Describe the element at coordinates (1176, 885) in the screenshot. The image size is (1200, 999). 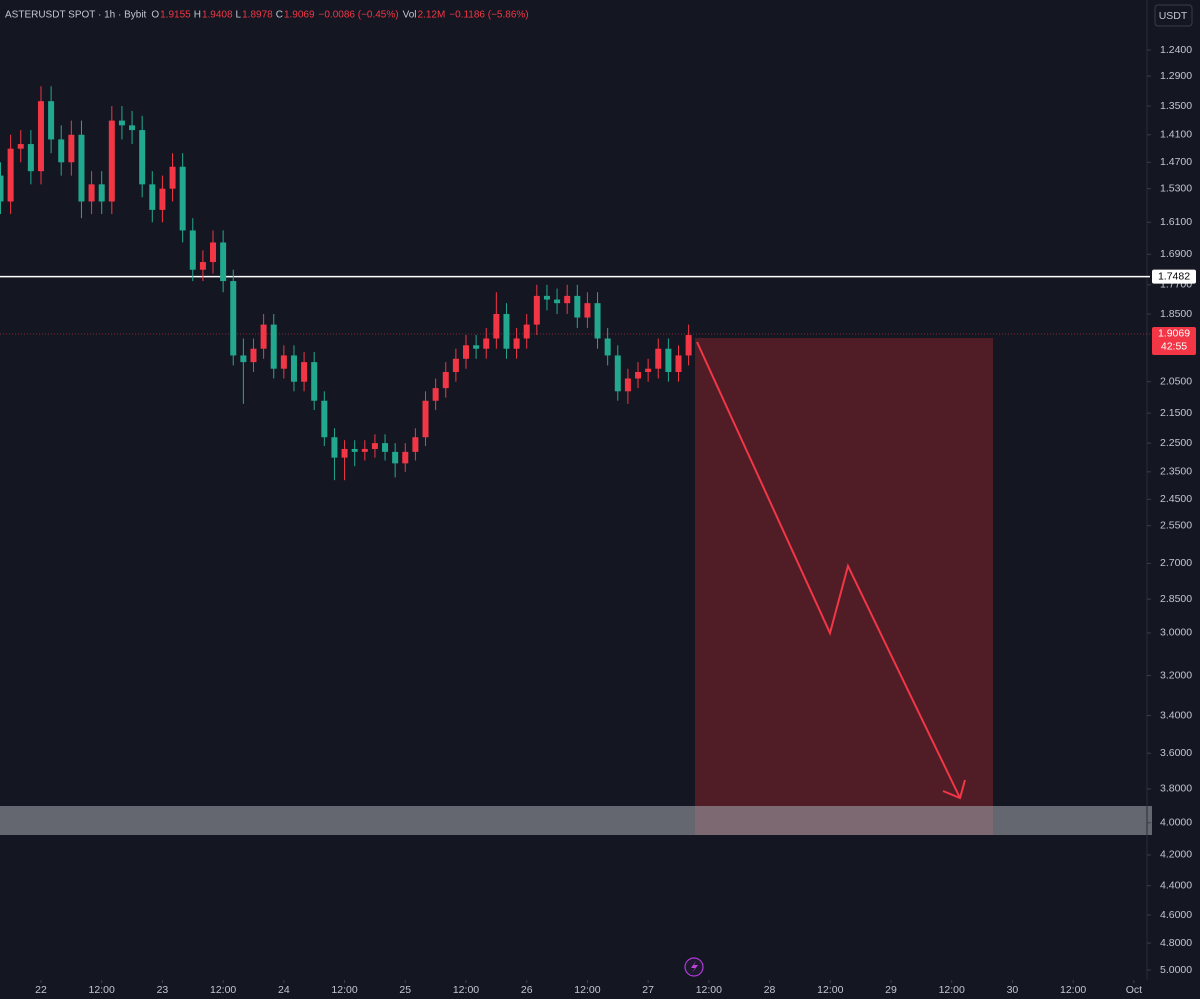
I see `y-tick-label: 4.4000` at that location.